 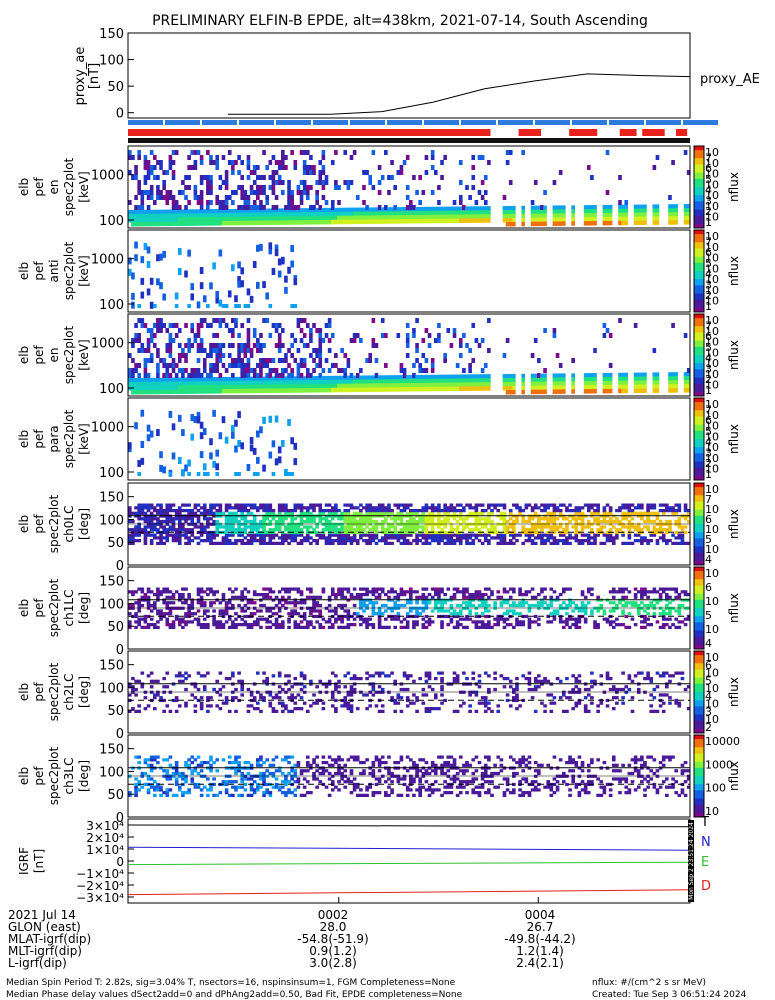 I want to click on panel-ylabel: elb, so click(x=24, y=187).